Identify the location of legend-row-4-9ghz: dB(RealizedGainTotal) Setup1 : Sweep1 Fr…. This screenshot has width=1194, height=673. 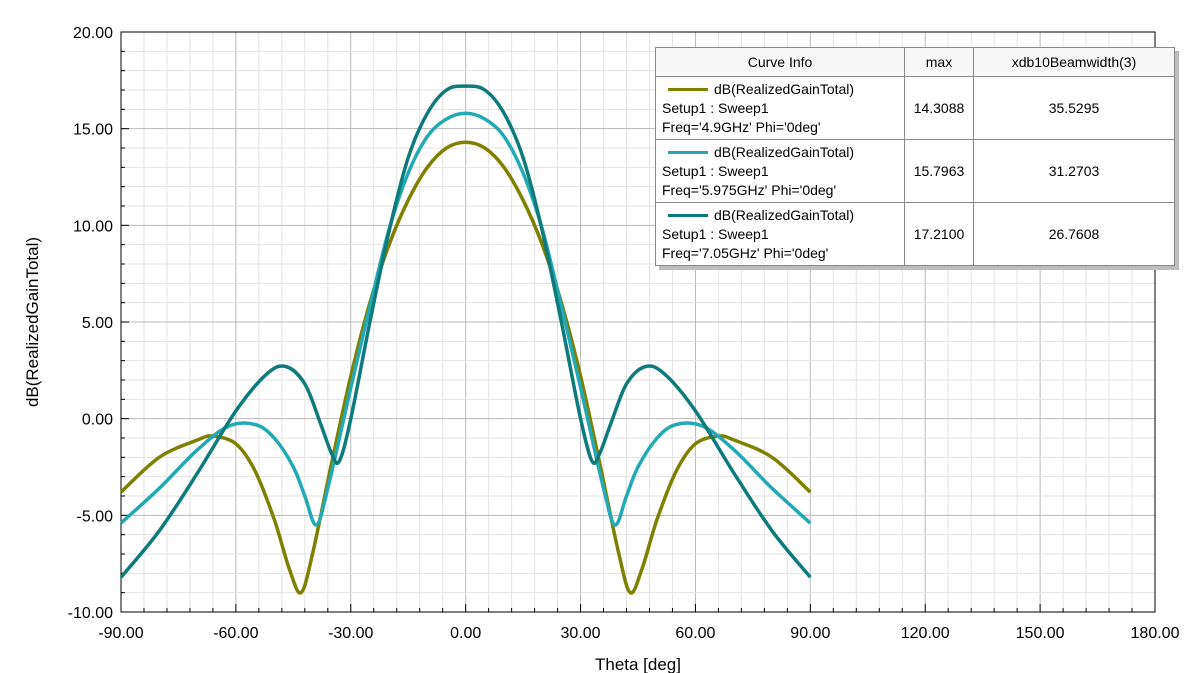
(915, 108).